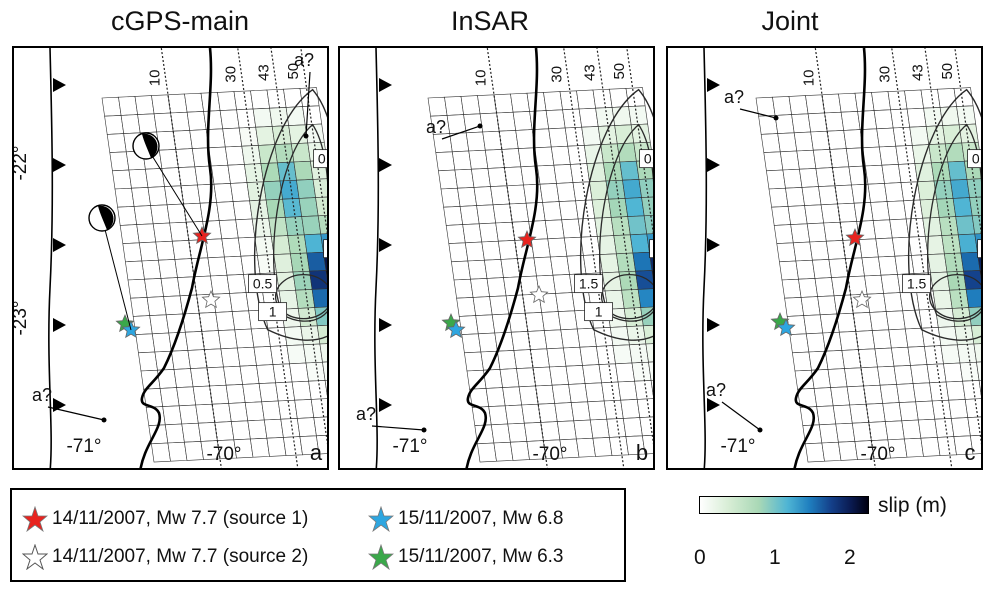 The width and height of the screenshot is (994, 591). Describe the element at coordinates (165, 519) in the screenshot. I see `legend-item-source1: 14/11/2007, Mw 7.7 (source 1)` at that location.